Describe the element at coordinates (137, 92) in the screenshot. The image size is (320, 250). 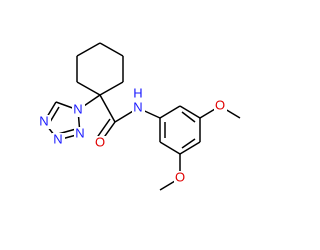
I see `atom-label: H` at that location.